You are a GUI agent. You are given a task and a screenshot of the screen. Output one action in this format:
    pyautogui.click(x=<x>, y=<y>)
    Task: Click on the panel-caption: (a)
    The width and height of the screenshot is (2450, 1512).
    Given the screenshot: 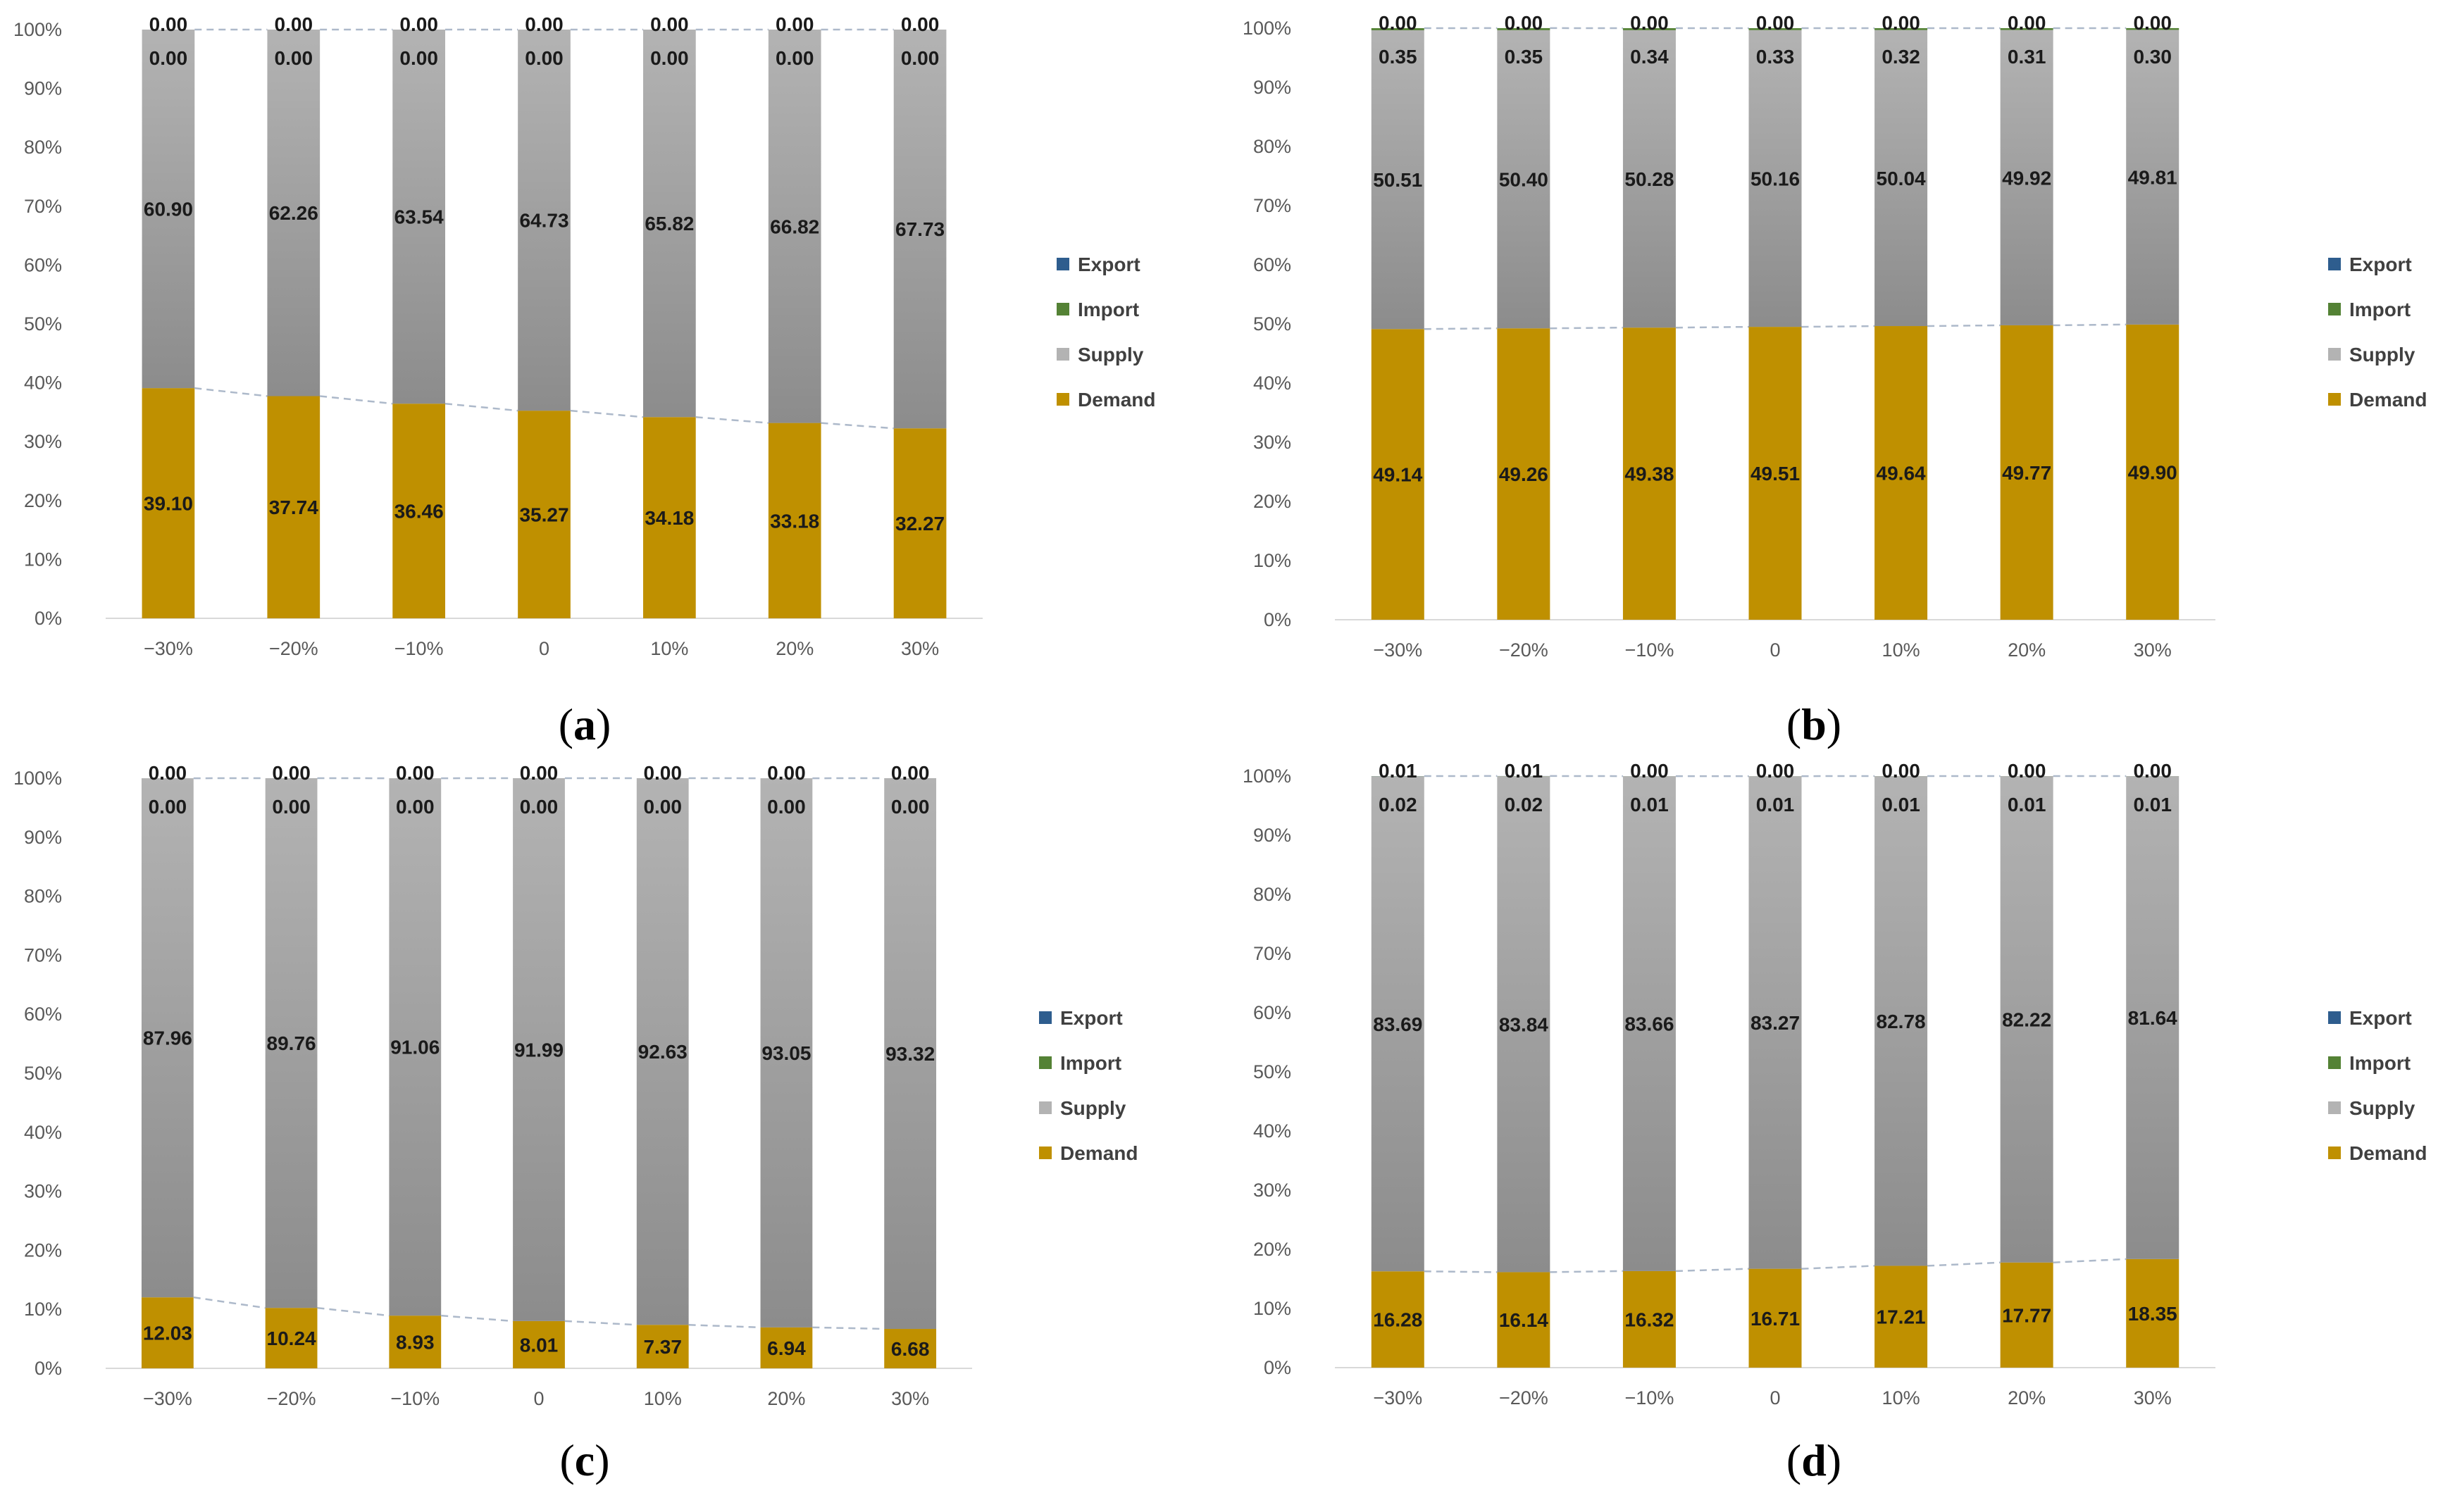 What is the action you would take?
    pyautogui.click(x=585, y=724)
    